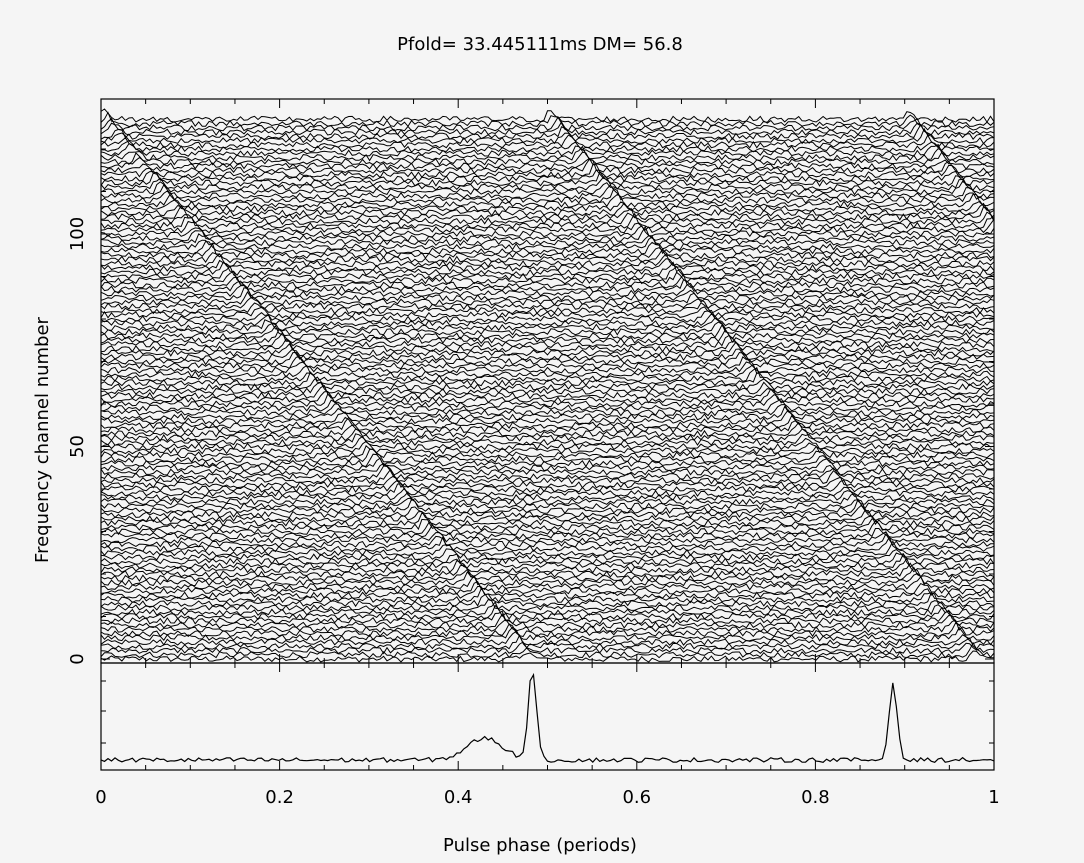  I want to click on x-tick-label: 0, so click(100, 797).